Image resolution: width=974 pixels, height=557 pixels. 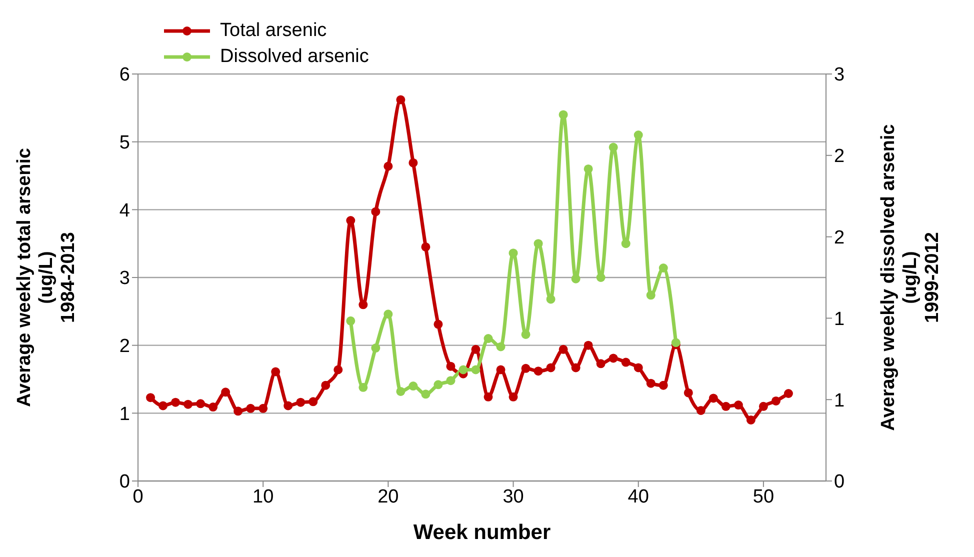 I want to click on y-tick-label: 0, so click(x=124, y=482).